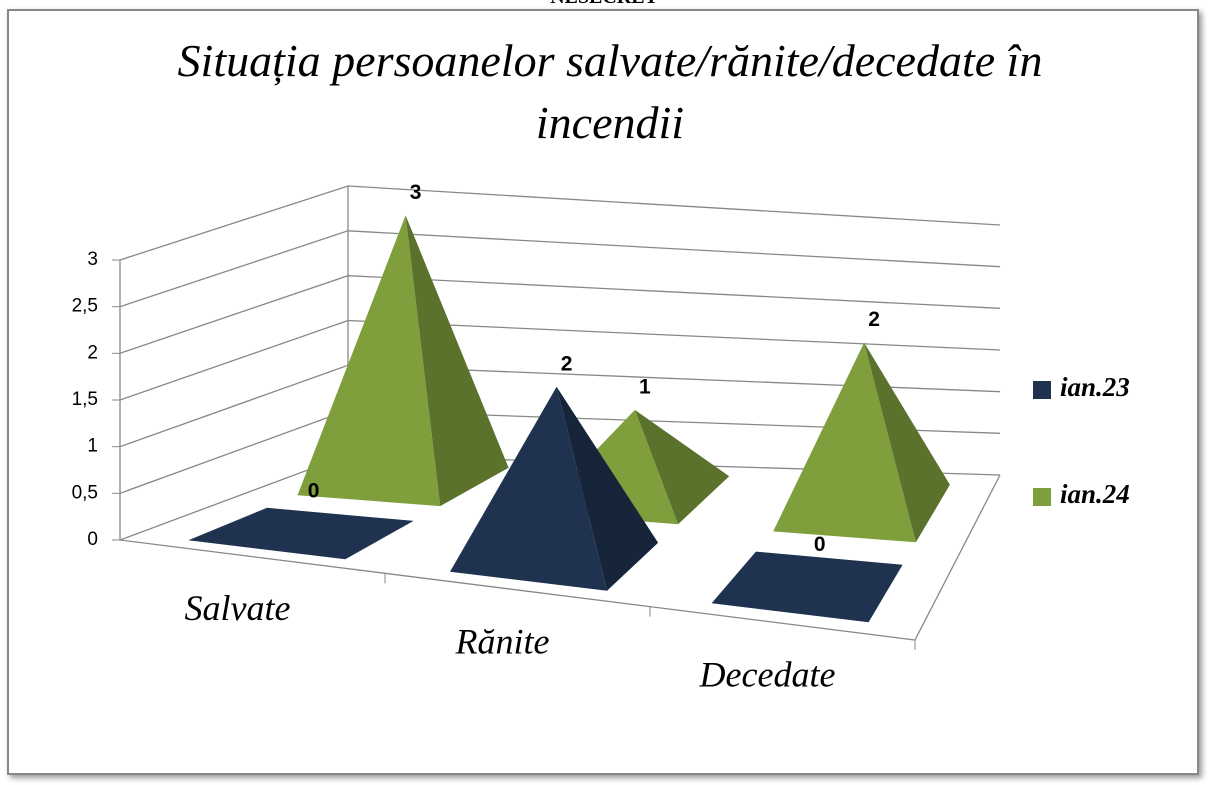  What do you see at coordinates (92, 259) in the screenshot?
I see `y-tick-label: 3` at bounding box center [92, 259].